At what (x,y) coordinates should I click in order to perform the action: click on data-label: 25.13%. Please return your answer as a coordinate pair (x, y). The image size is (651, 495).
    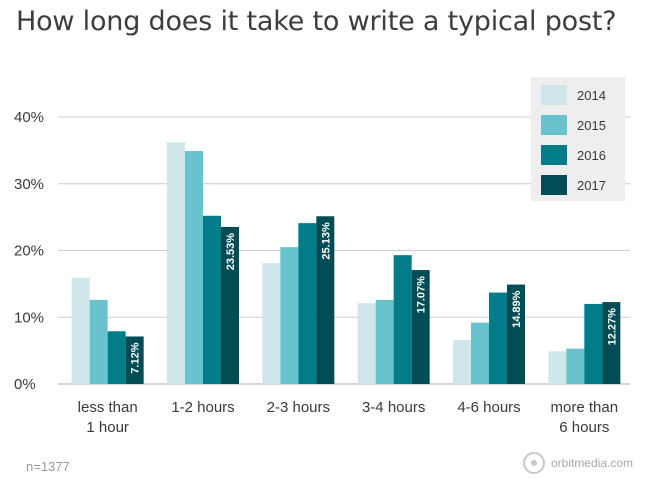
    Looking at the image, I should click on (326, 241).